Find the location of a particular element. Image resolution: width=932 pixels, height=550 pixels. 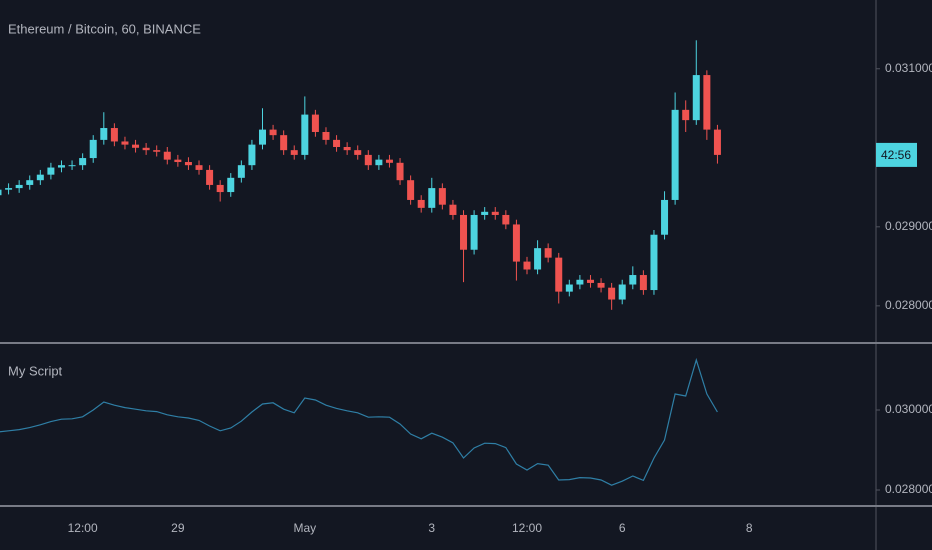

price-label: 42:56 is located at coordinates (896, 155).